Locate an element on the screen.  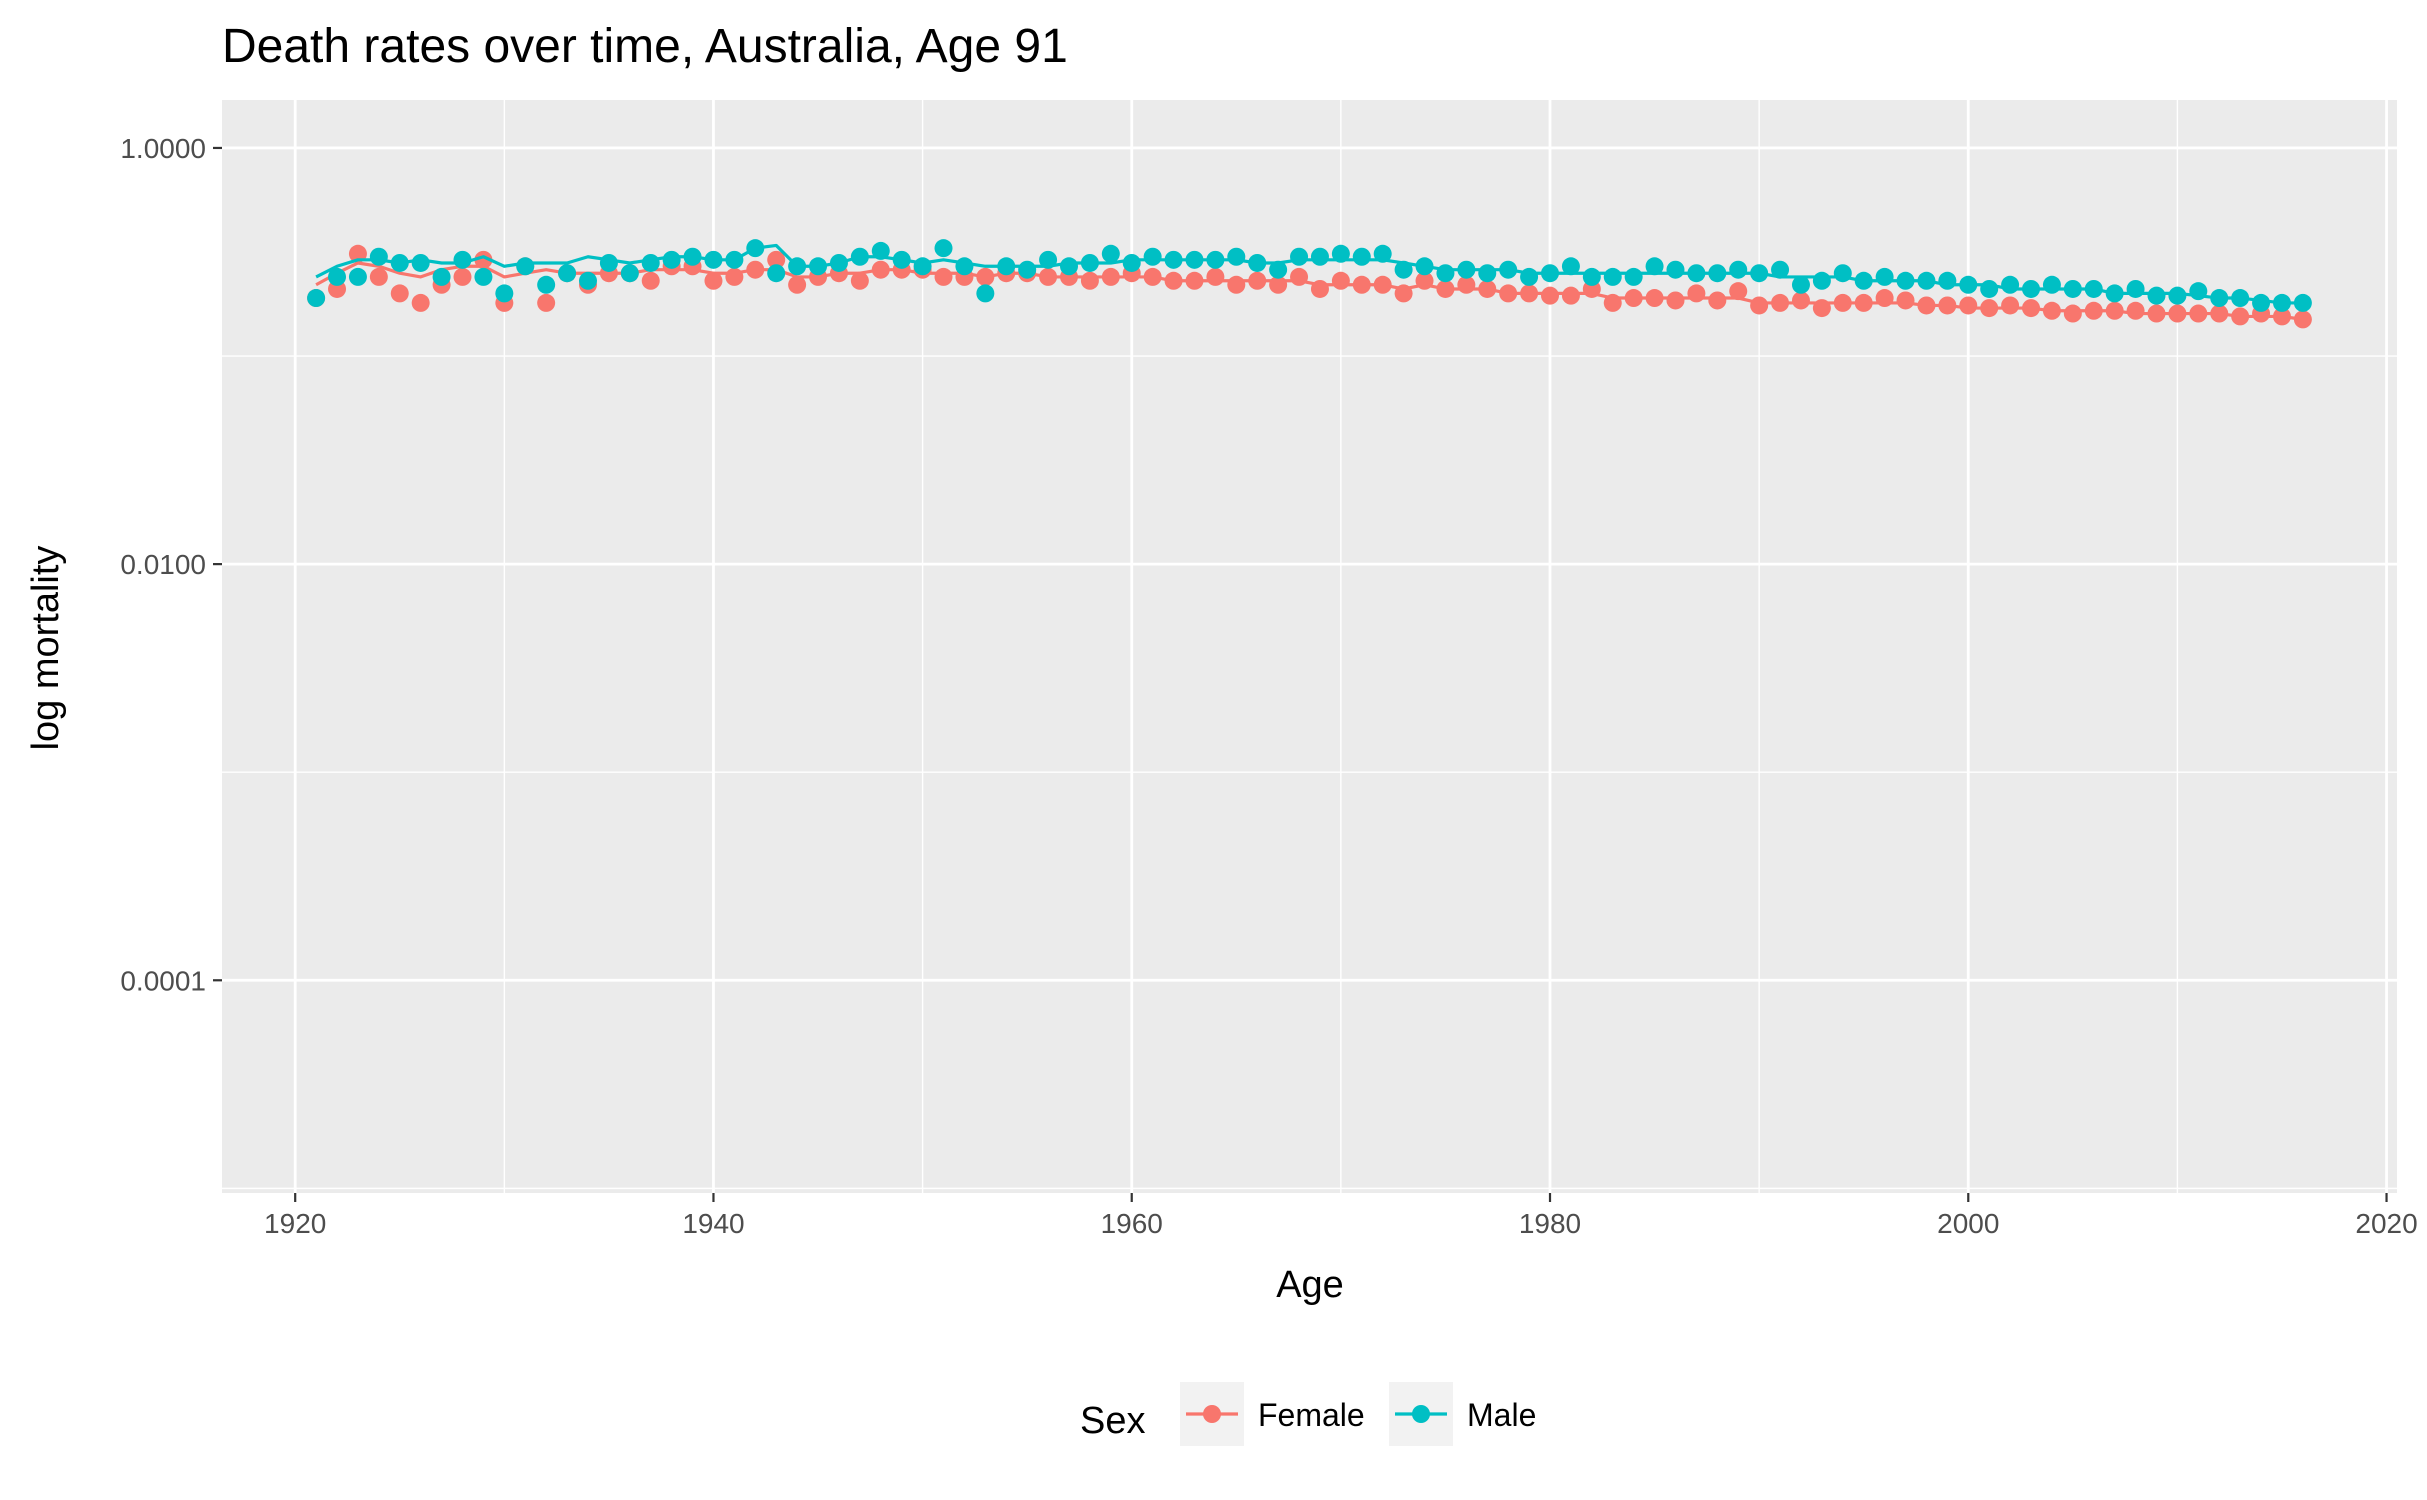
series-layer is located at coordinates (1309, 284).